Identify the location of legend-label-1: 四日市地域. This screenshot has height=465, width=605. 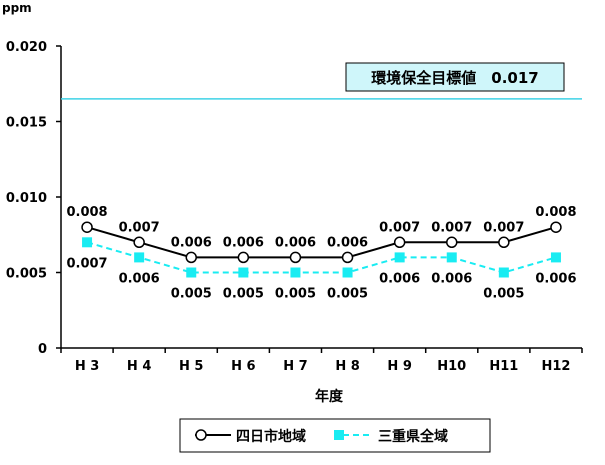
(271, 436).